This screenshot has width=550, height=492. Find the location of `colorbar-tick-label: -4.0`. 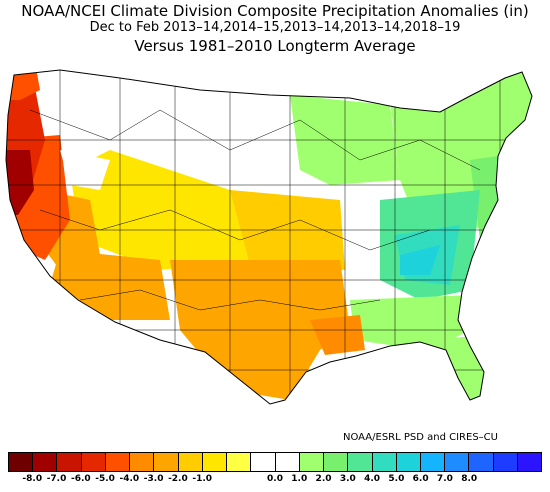

colorbar-tick-label: -4.0 is located at coordinates (129, 479).